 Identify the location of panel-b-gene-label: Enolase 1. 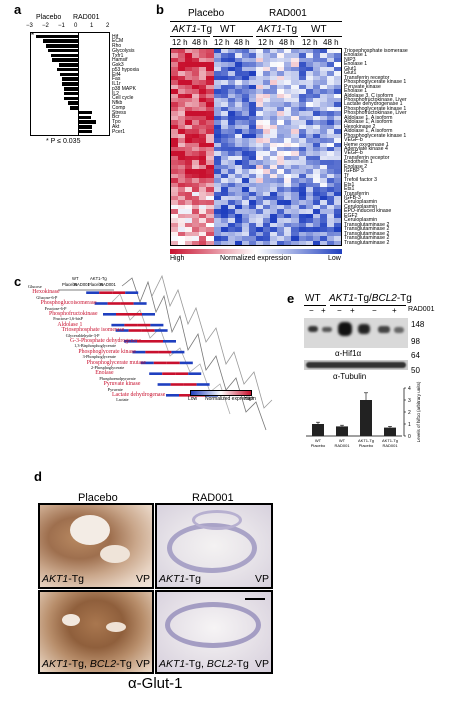
(356, 55).